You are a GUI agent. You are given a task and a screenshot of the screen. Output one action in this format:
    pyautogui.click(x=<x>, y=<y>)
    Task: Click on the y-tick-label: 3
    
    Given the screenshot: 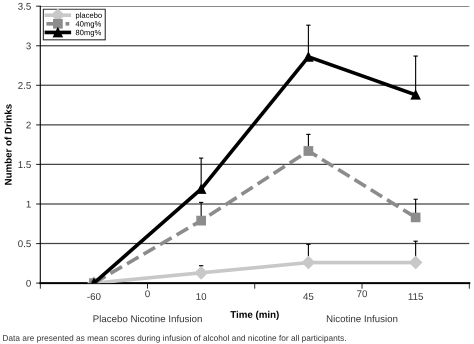 What is the action you would take?
    pyautogui.click(x=28, y=46)
    